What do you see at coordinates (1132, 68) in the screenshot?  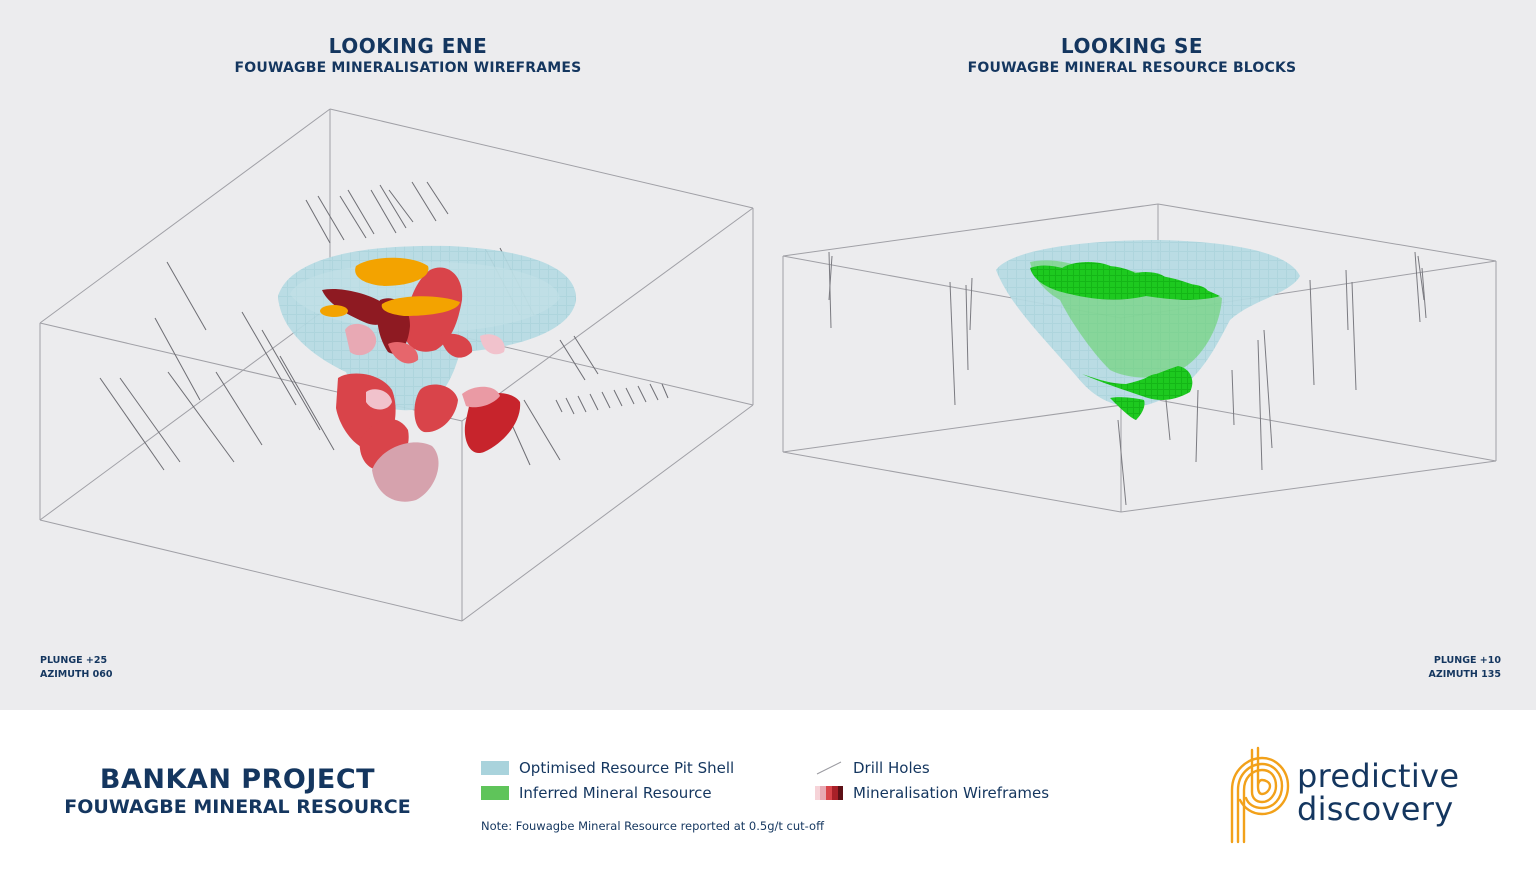 I see `right-view-subheading: FOUWAGBE MINERAL RESOURCE BLOCKS` at bounding box center [1132, 68].